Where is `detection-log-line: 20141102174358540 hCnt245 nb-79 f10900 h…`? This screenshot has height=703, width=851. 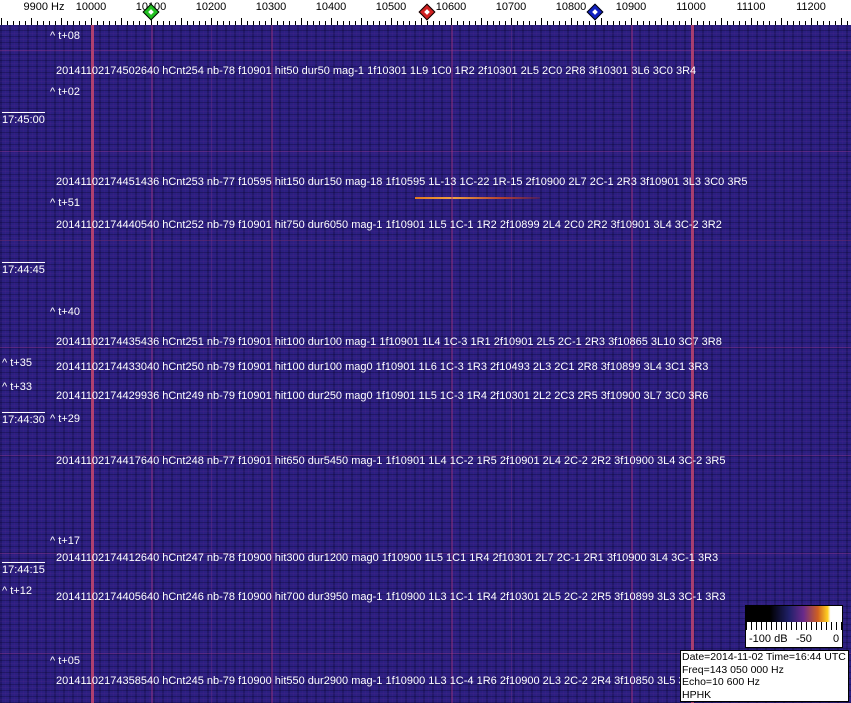 detection-log-line: 20141102174358540 hCnt245 nb-79 f10900 h… is located at coordinates (374, 681).